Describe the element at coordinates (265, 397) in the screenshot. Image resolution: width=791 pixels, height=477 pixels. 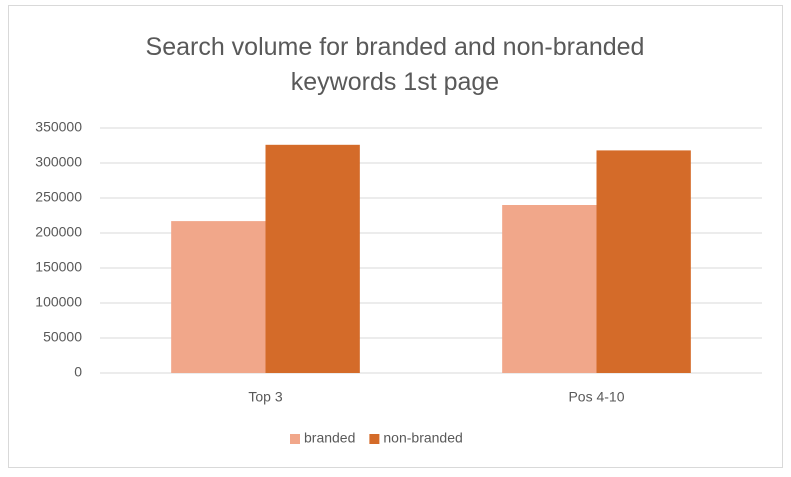
I see `x-tick-label: Top 3` at that location.